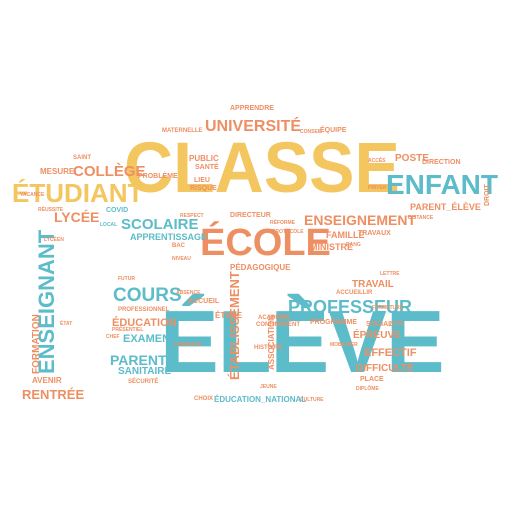  I want to click on word-public: PUBLIC, so click(204, 158).